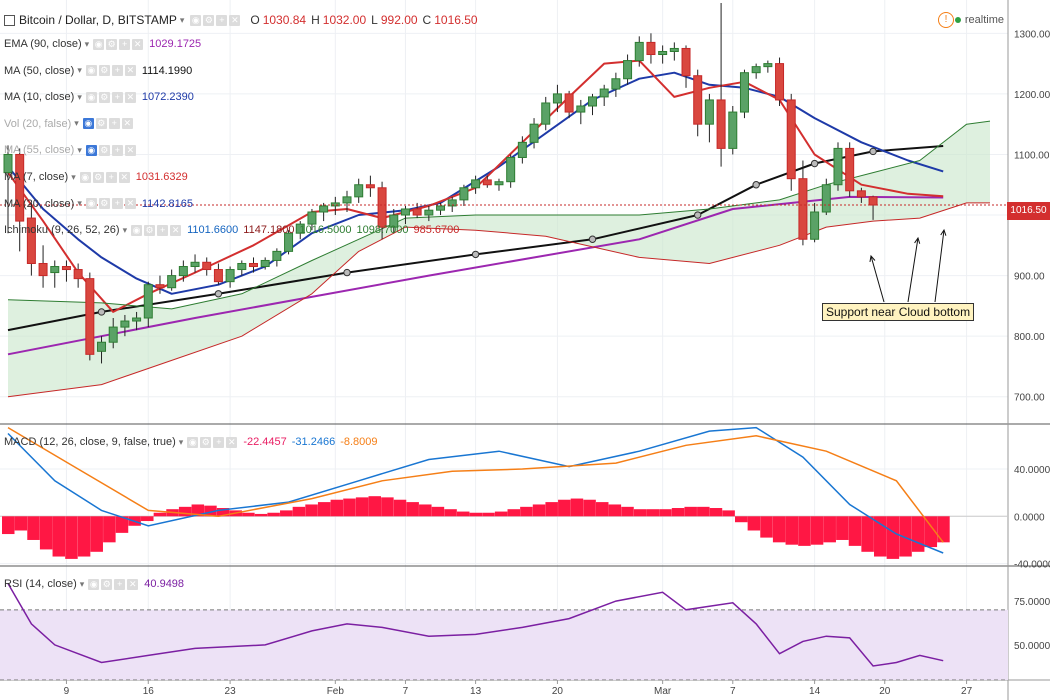 This screenshot has width=1050, height=700. I want to click on time-tick-label-1: 16, so click(149, 691).